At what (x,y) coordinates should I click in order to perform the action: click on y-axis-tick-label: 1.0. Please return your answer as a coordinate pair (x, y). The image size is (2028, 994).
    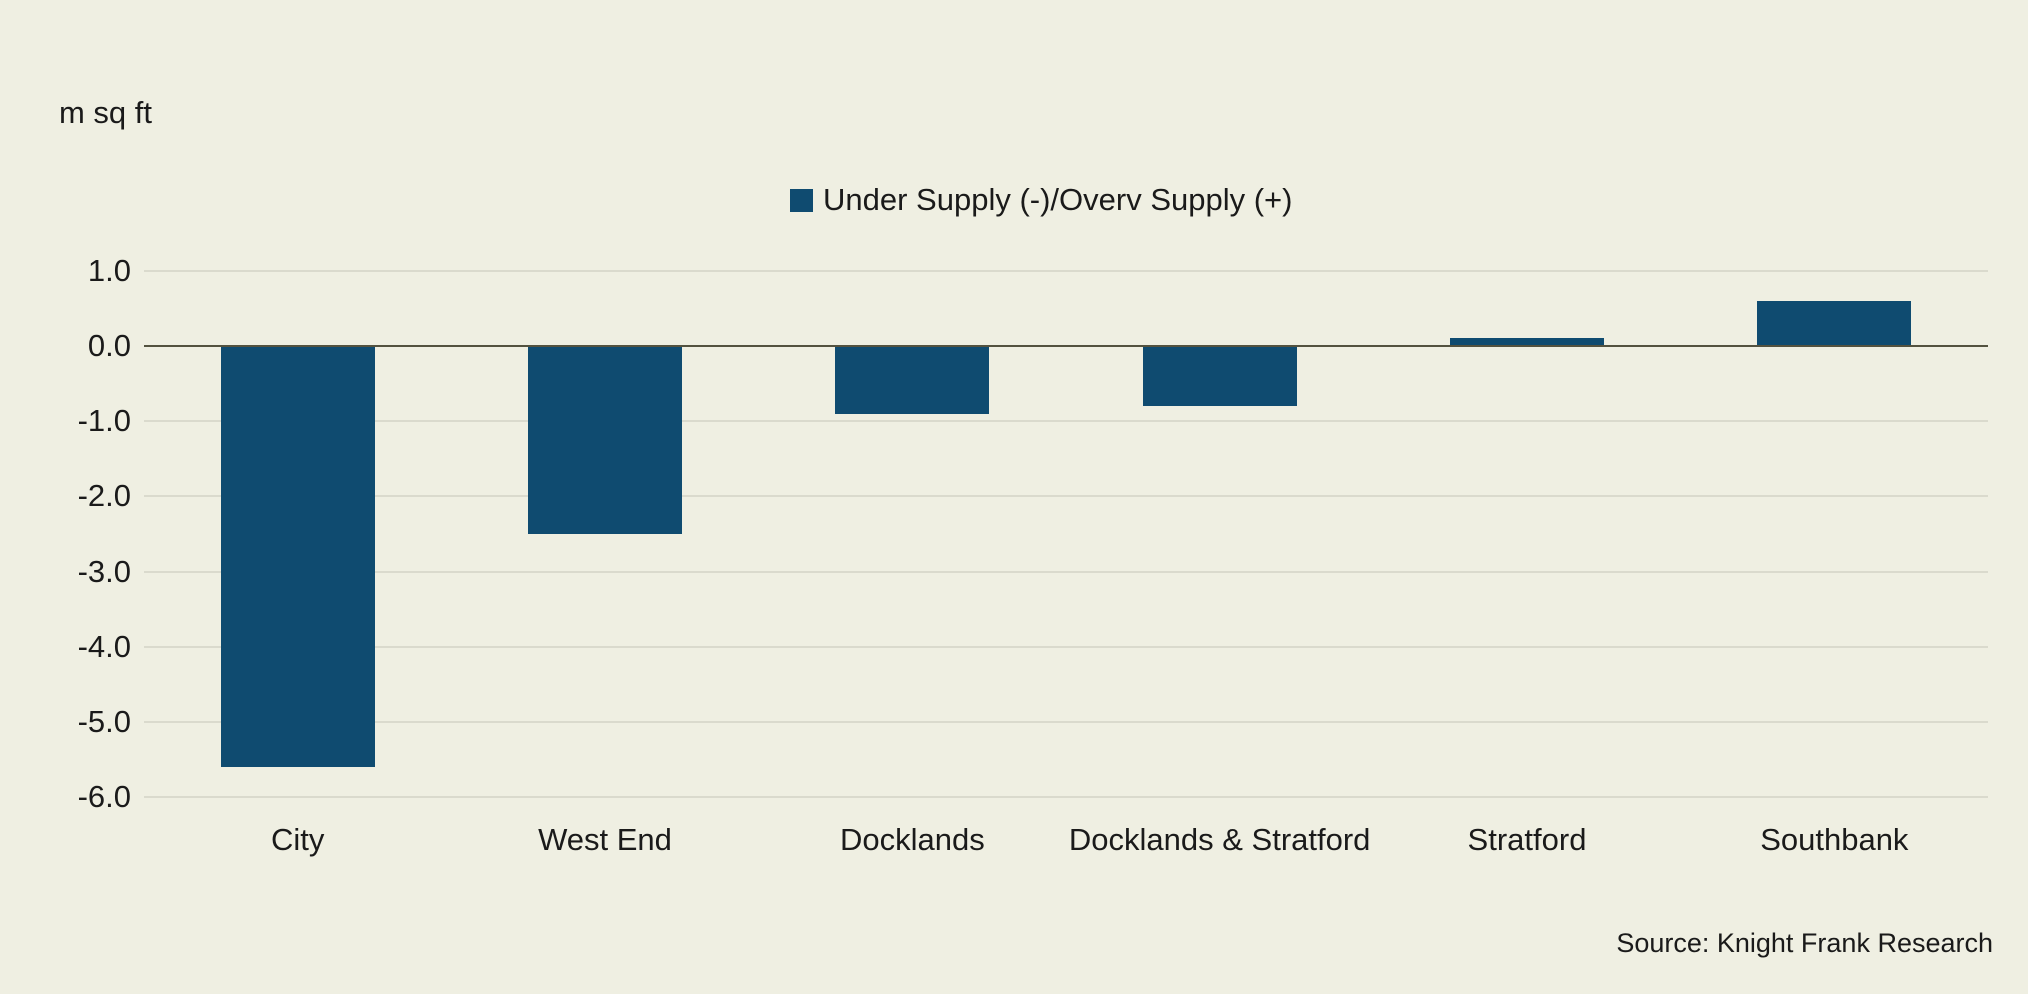
    Looking at the image, I should click on (109, 270).